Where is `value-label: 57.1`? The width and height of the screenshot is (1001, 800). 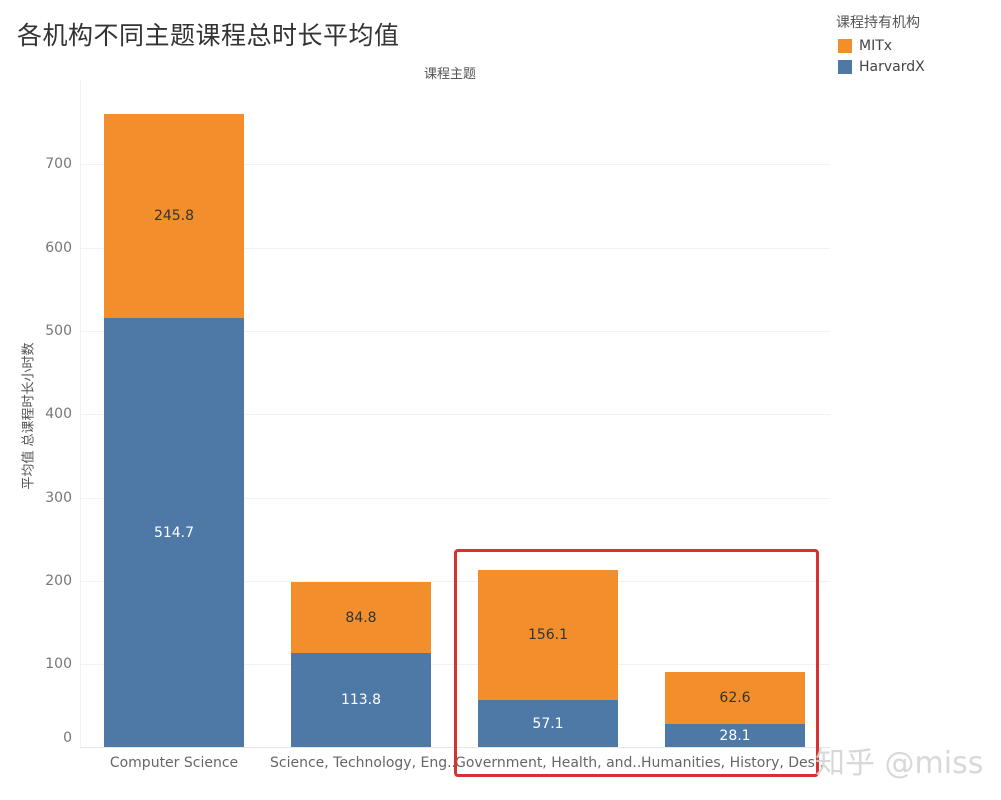 value-label: 57.1 is located at coordinates (548, 723).